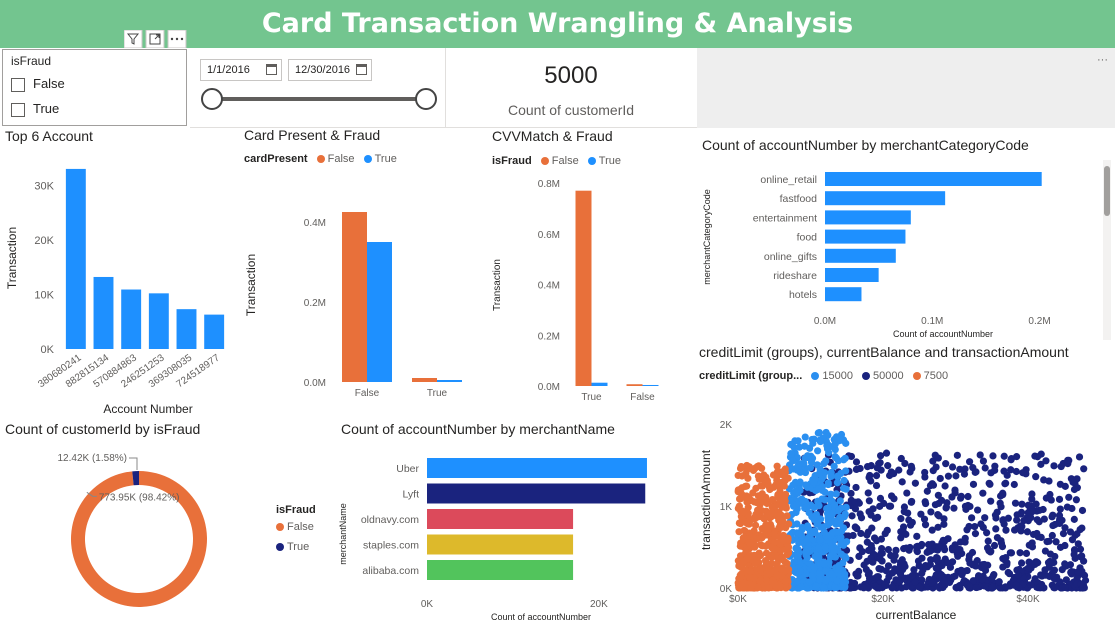 Image resolution: width=1115 pixels, height=629 pixels. I want to click on filter-icon, so click(133, 39).